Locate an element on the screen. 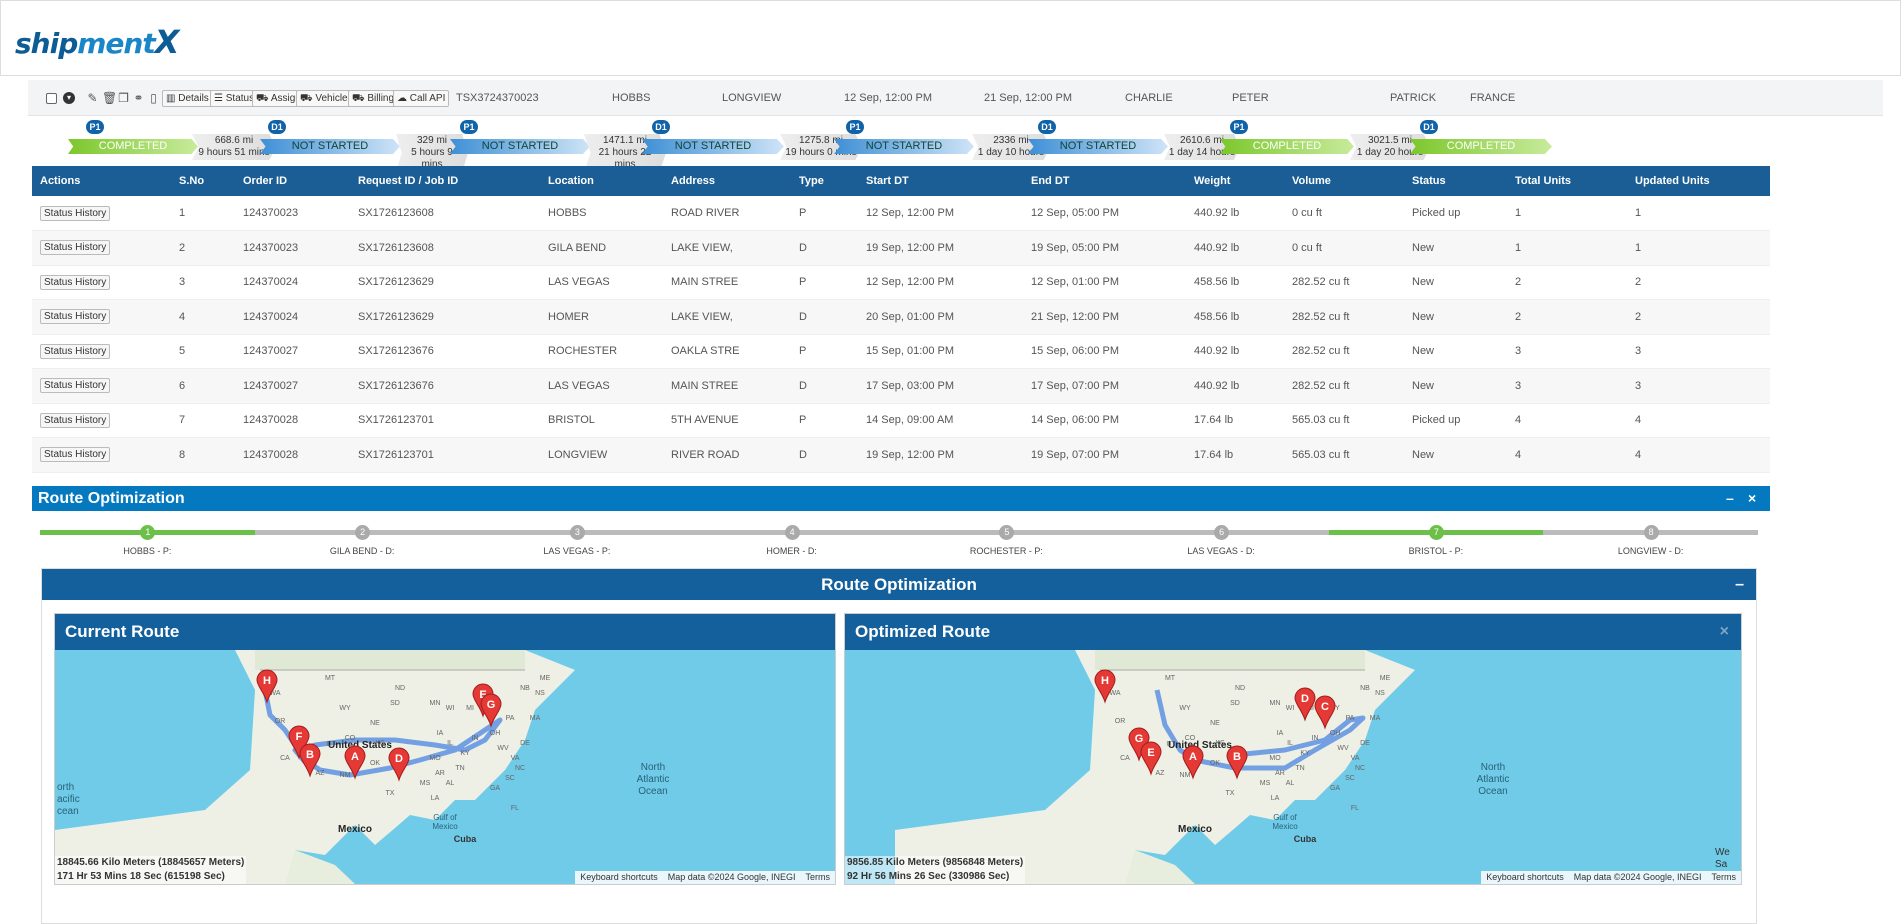  person-4: FRANCE is located at coordinates (1493, 98).